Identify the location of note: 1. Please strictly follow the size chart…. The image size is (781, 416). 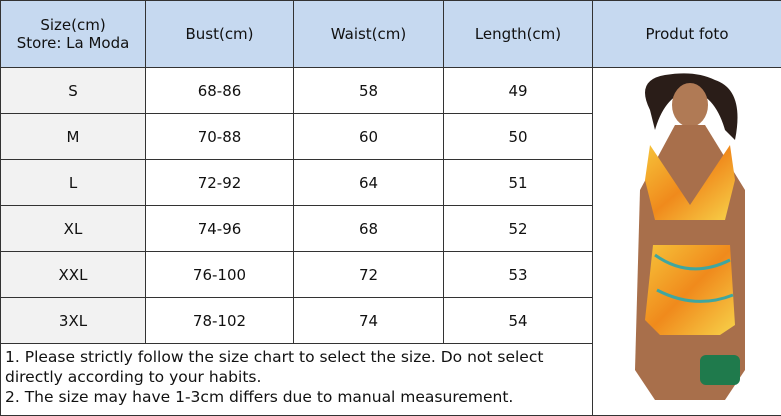
(274, 367).